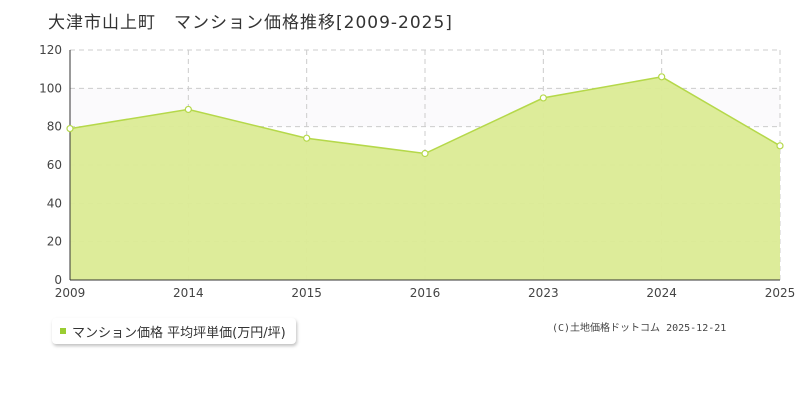  I want to click on y-tick-labels: 0 20 40 60 80 100 120, so click(50, 165).